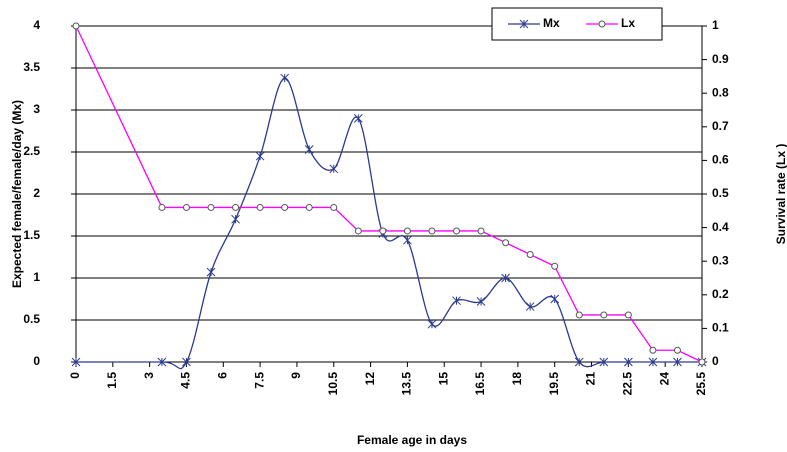  I want to click on y-tick-label: 3.5, so click(31, 67).